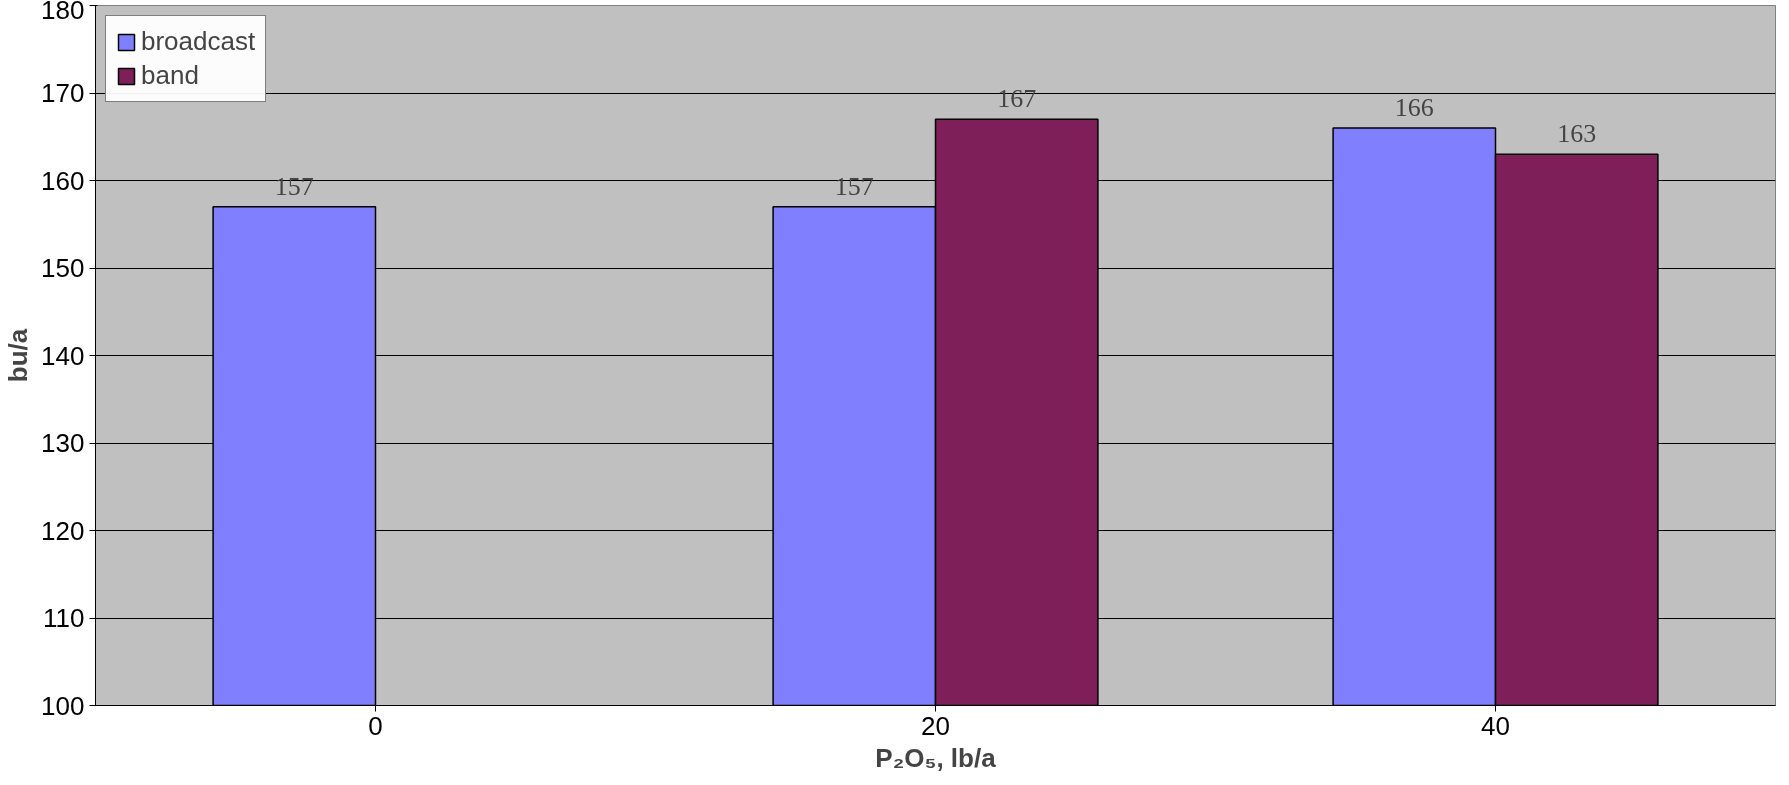 The width and height of the screenshot is (1789, 785). What do you see at coordinates (64, 618) in the screenshot?
I see `y-tick-label: 110` at bounding box center [64, 618].